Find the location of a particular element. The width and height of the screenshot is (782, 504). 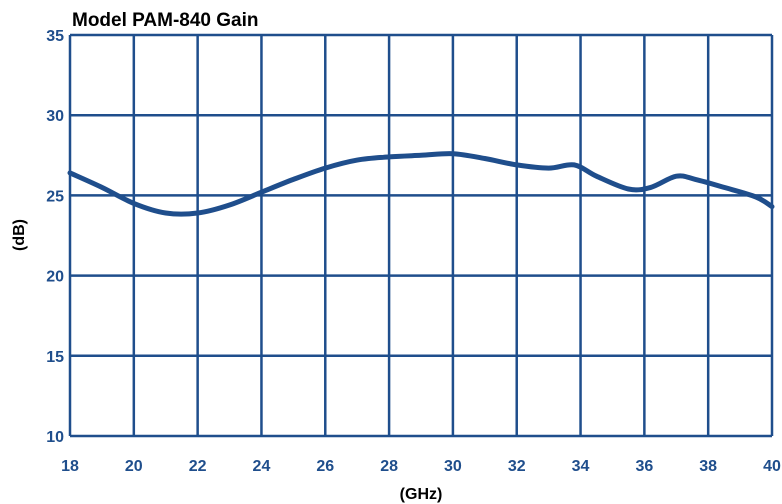

x-tick-labels: 18 20 22 24 26 28 30 32 34 36 38 40 is located at coordinates (421, 466).